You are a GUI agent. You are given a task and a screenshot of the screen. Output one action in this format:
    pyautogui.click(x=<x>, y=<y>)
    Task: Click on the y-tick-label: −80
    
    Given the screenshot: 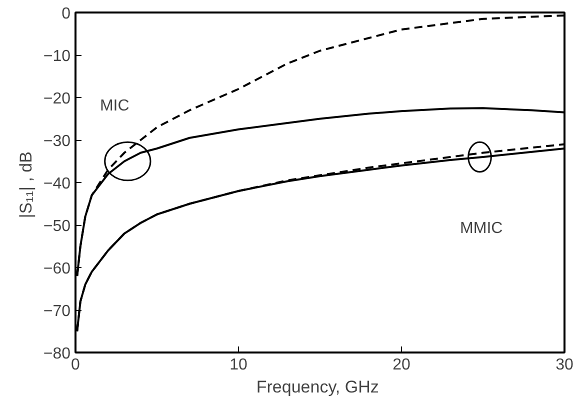 What is the action you would take?
    pyautogui.click(x=57, y=354)
    